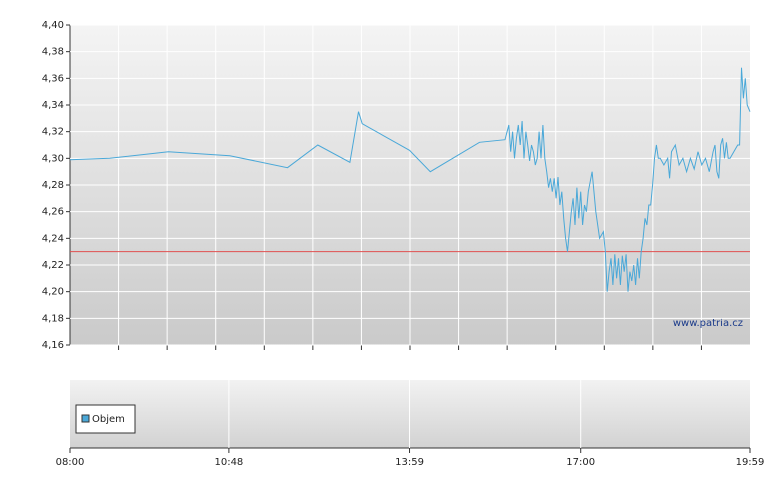 The height and width of the screenshot is (494, 780). I want to click on x-tick-label: 10:48, so click(228, 462).